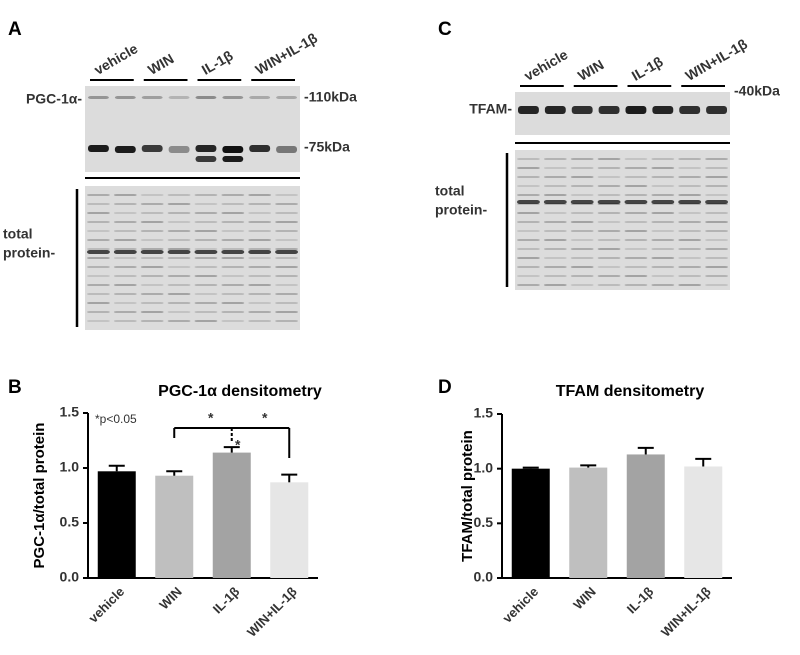  What do you see at coordinates (647, 68) in the screenshot?
I see `lane-label: IL-1β` at bounding box center [647, 68].